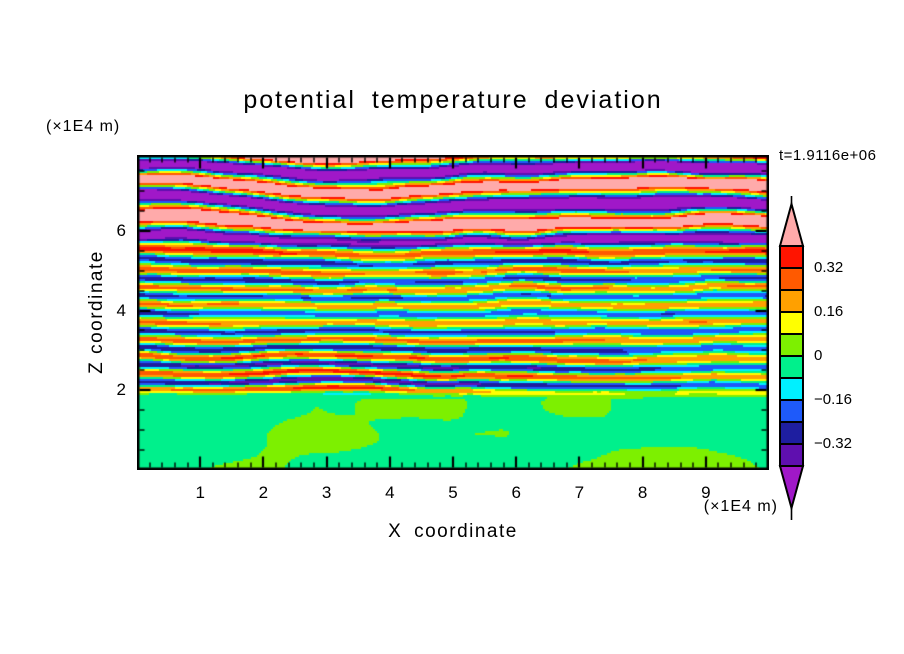 This screenshot has width=904, height=654. I want to click on colorbar-under-arrow, so click(791, 488).